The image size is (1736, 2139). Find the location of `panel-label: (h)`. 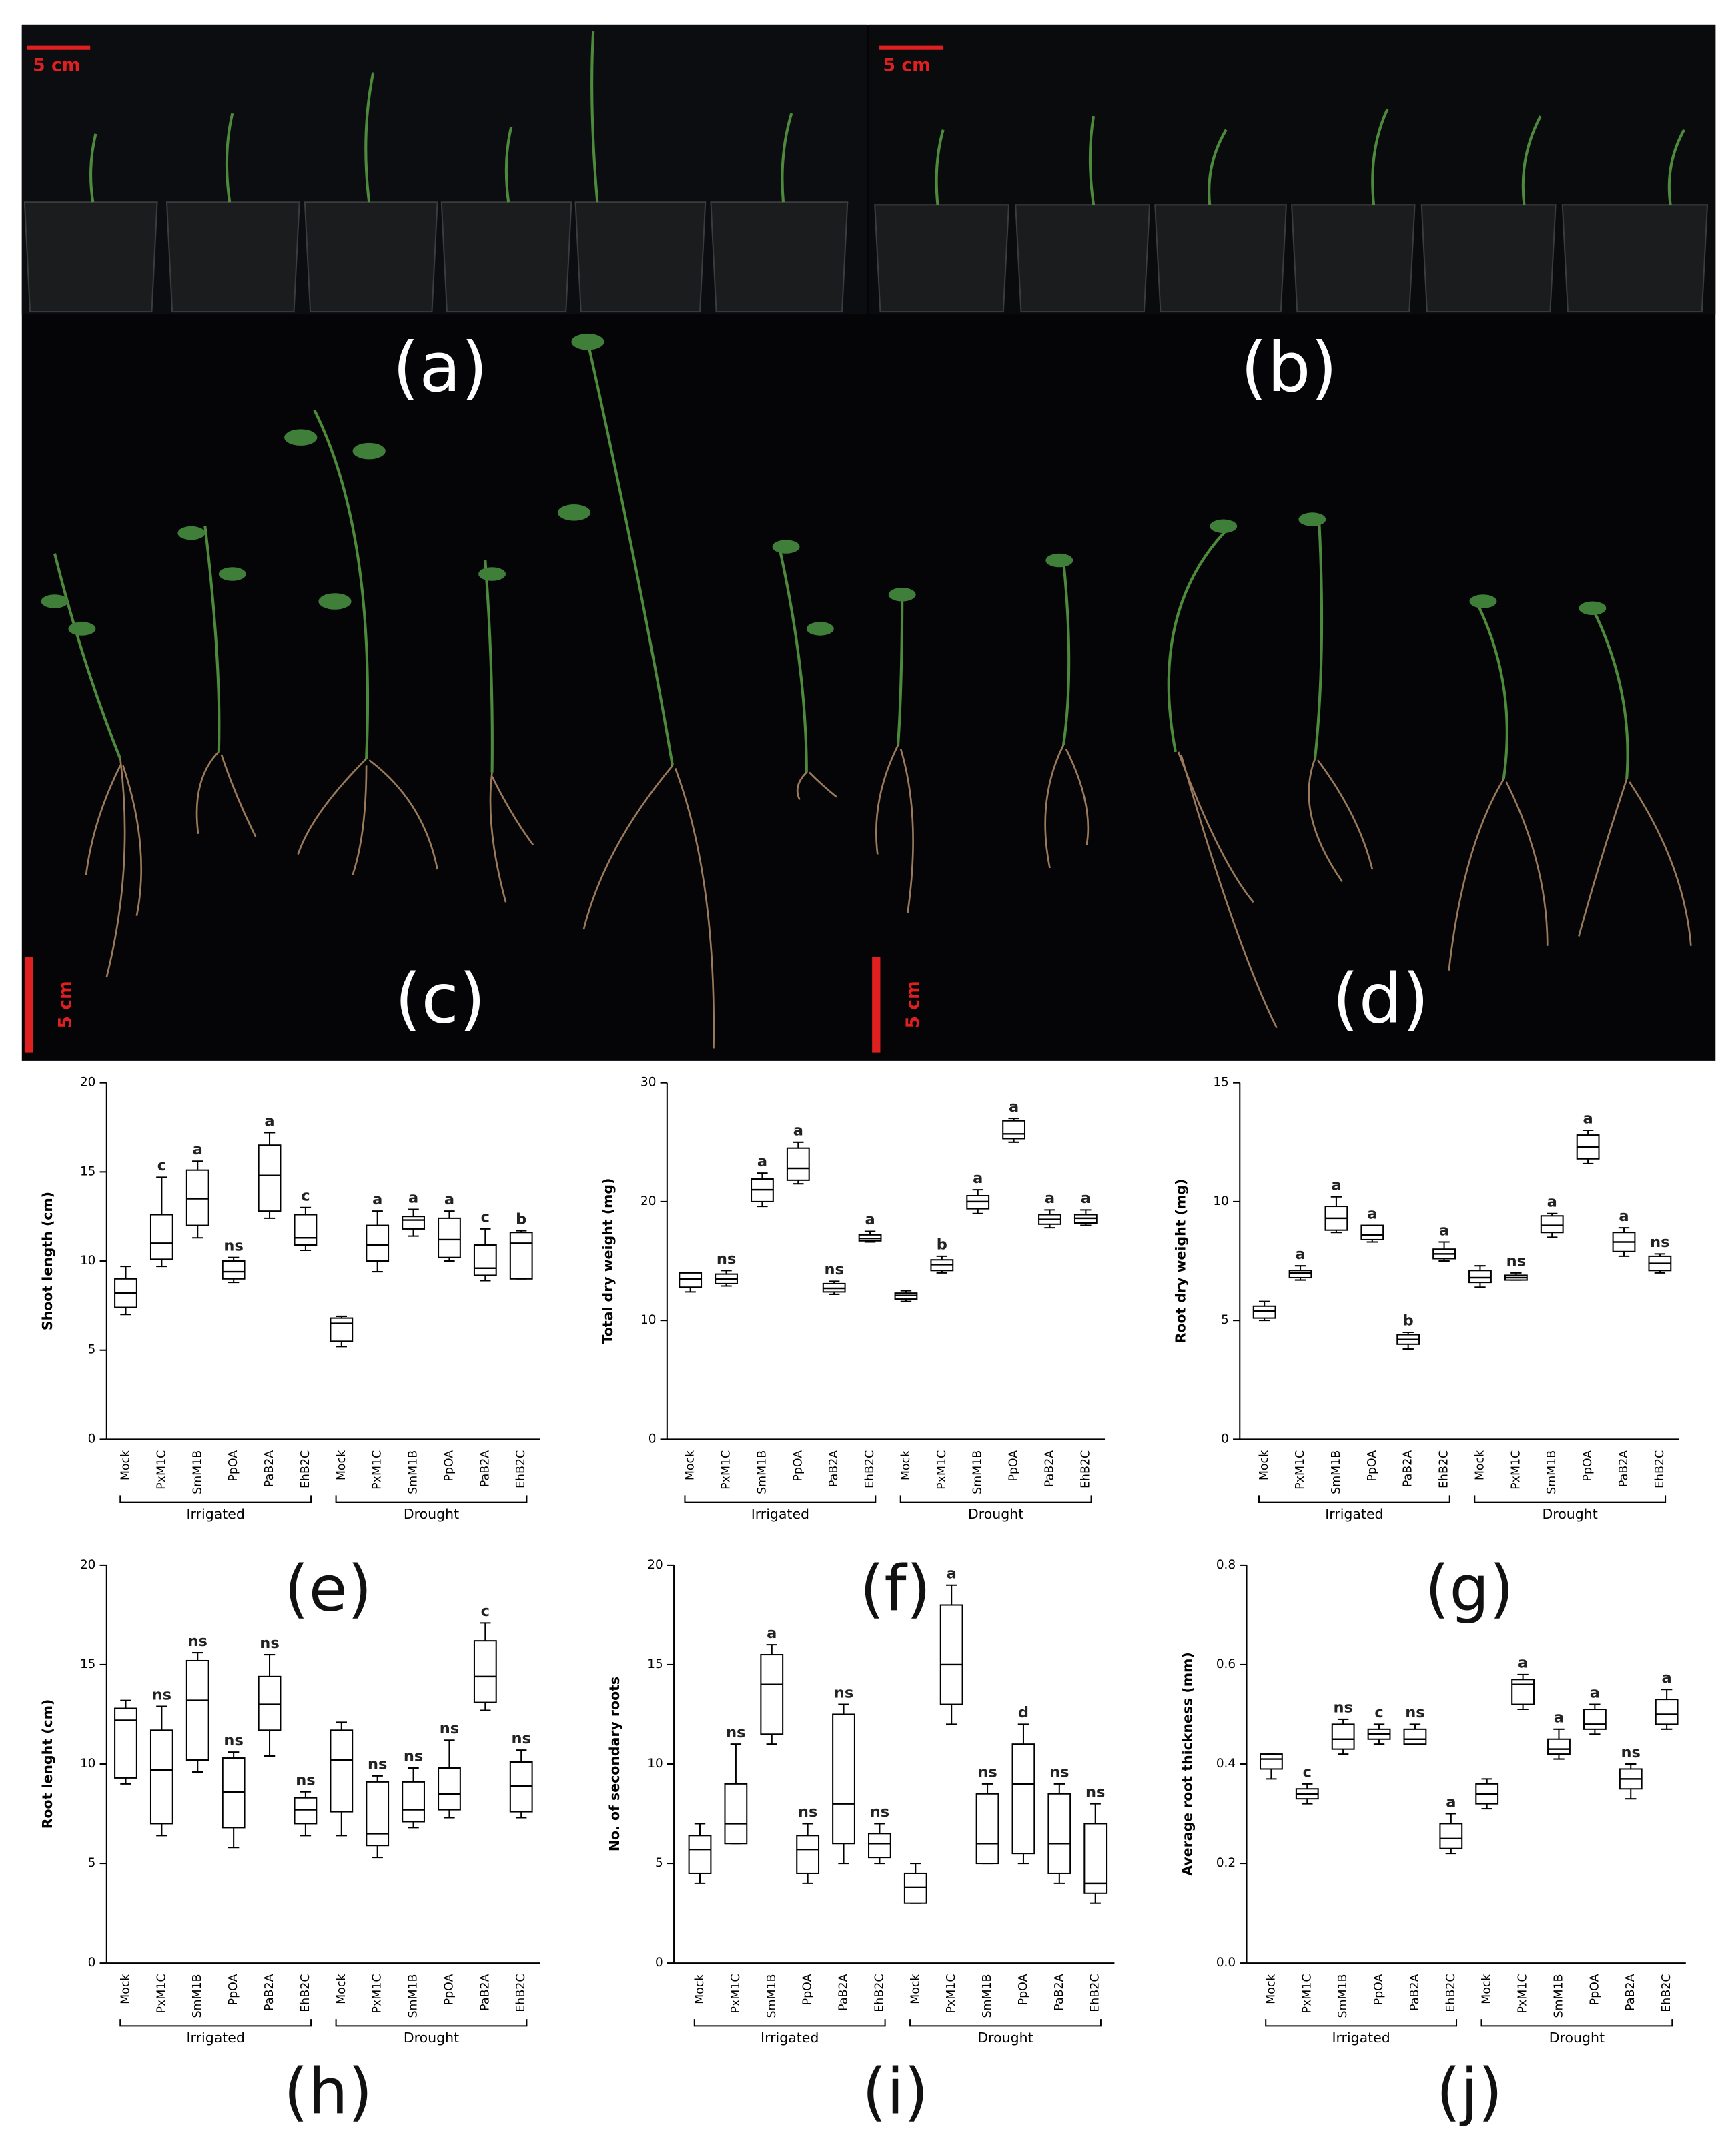

panel-label: (h) is located at coordinates (328, 2092).